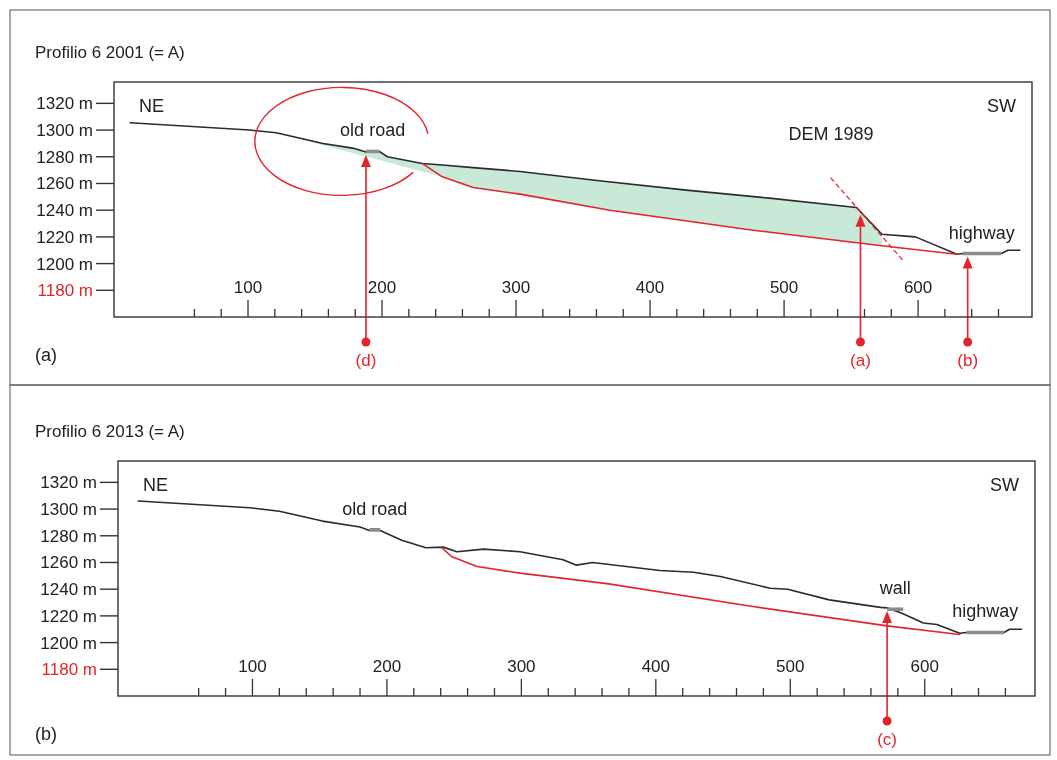  I want to click on text: (a), so click(46, 355).